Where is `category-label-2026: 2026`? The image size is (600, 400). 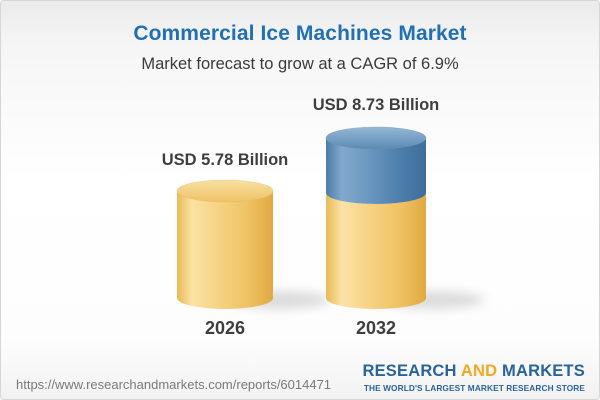 category-label-2026: 2026 is located at coordinates (225, 328).